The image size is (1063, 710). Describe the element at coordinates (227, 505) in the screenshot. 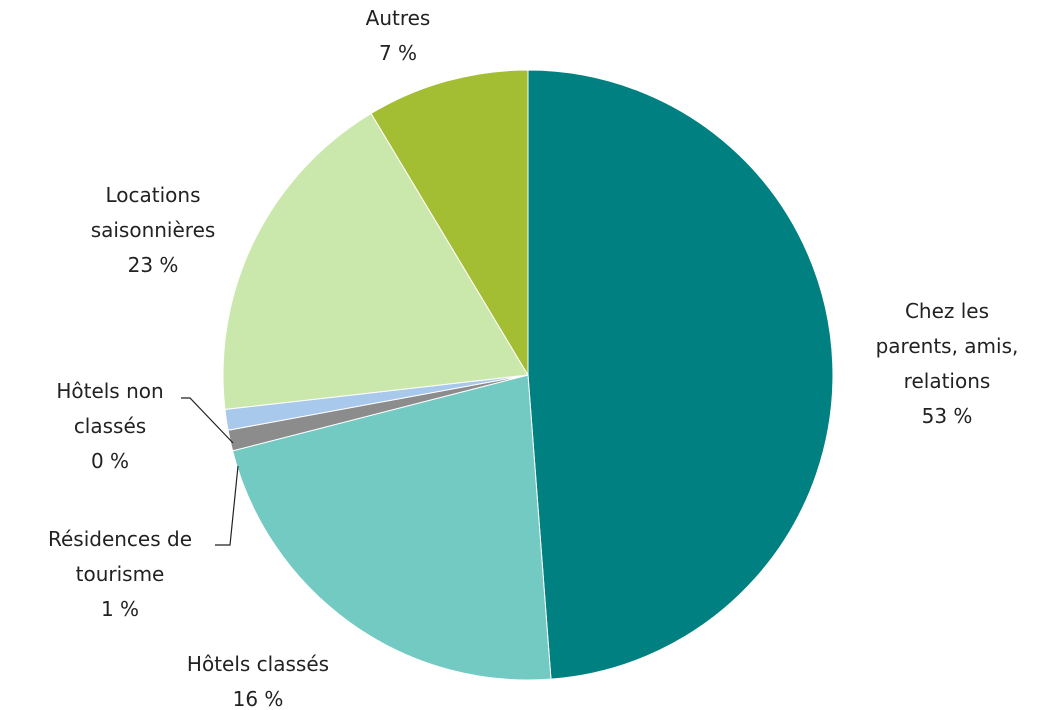

I see `leader-line-residences-de-tourisme` at that location.